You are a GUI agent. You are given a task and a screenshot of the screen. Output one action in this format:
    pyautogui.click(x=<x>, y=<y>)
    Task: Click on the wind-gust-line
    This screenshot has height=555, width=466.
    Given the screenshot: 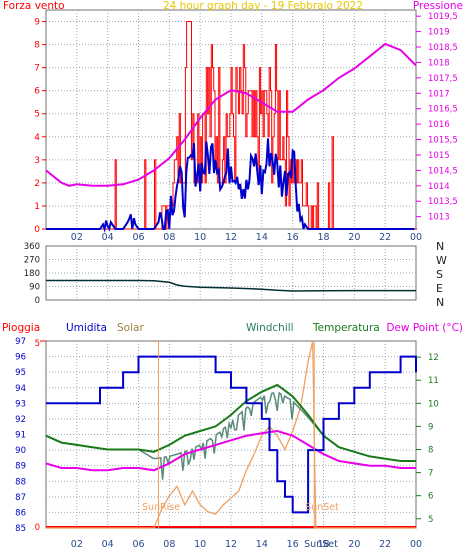 What is the action you would take?
    pyautogui.click(x=230, y=185)
    